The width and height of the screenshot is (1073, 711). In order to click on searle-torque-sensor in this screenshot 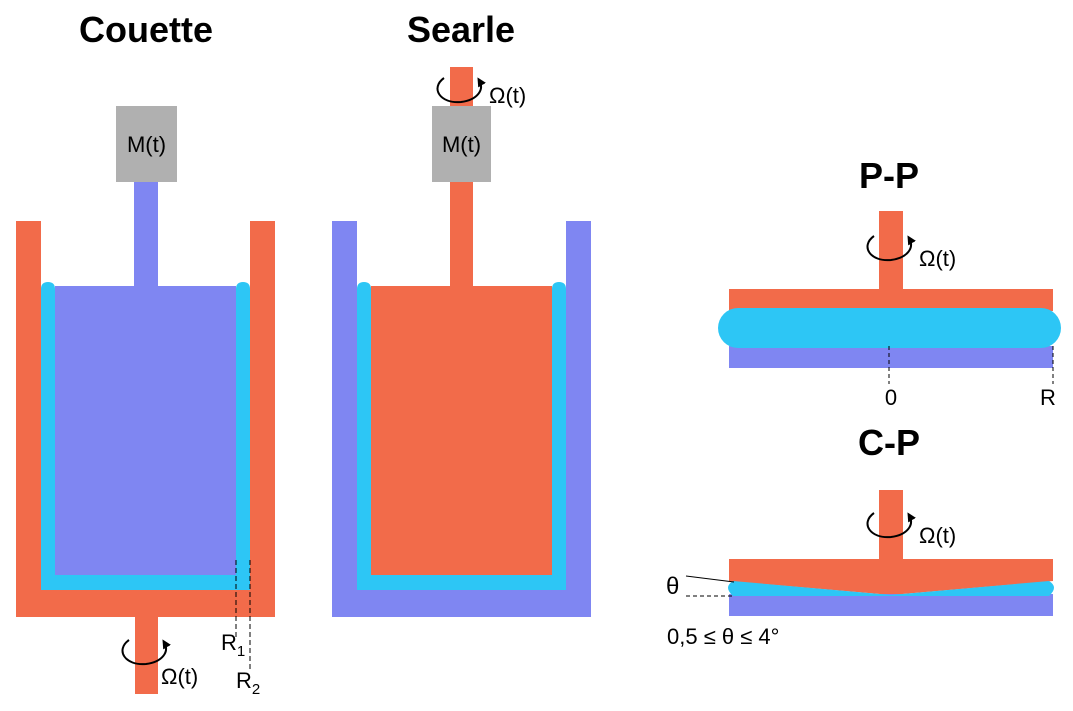, I will do `click(461, 144)`.